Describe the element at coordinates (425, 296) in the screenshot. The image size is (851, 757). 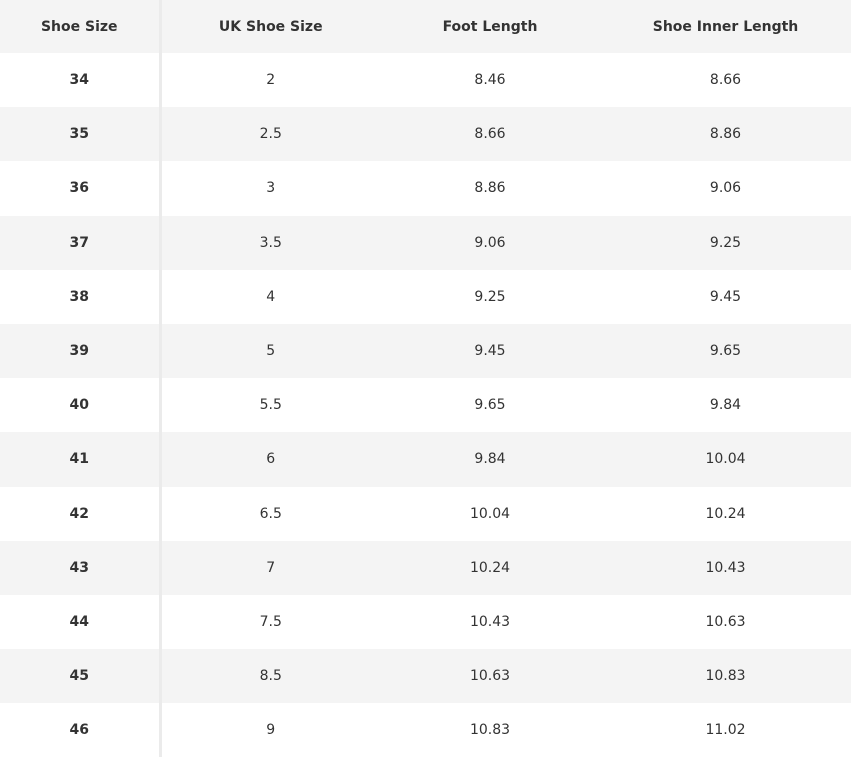
I see `table-row: 38 4 9.25 9.45` at that location.